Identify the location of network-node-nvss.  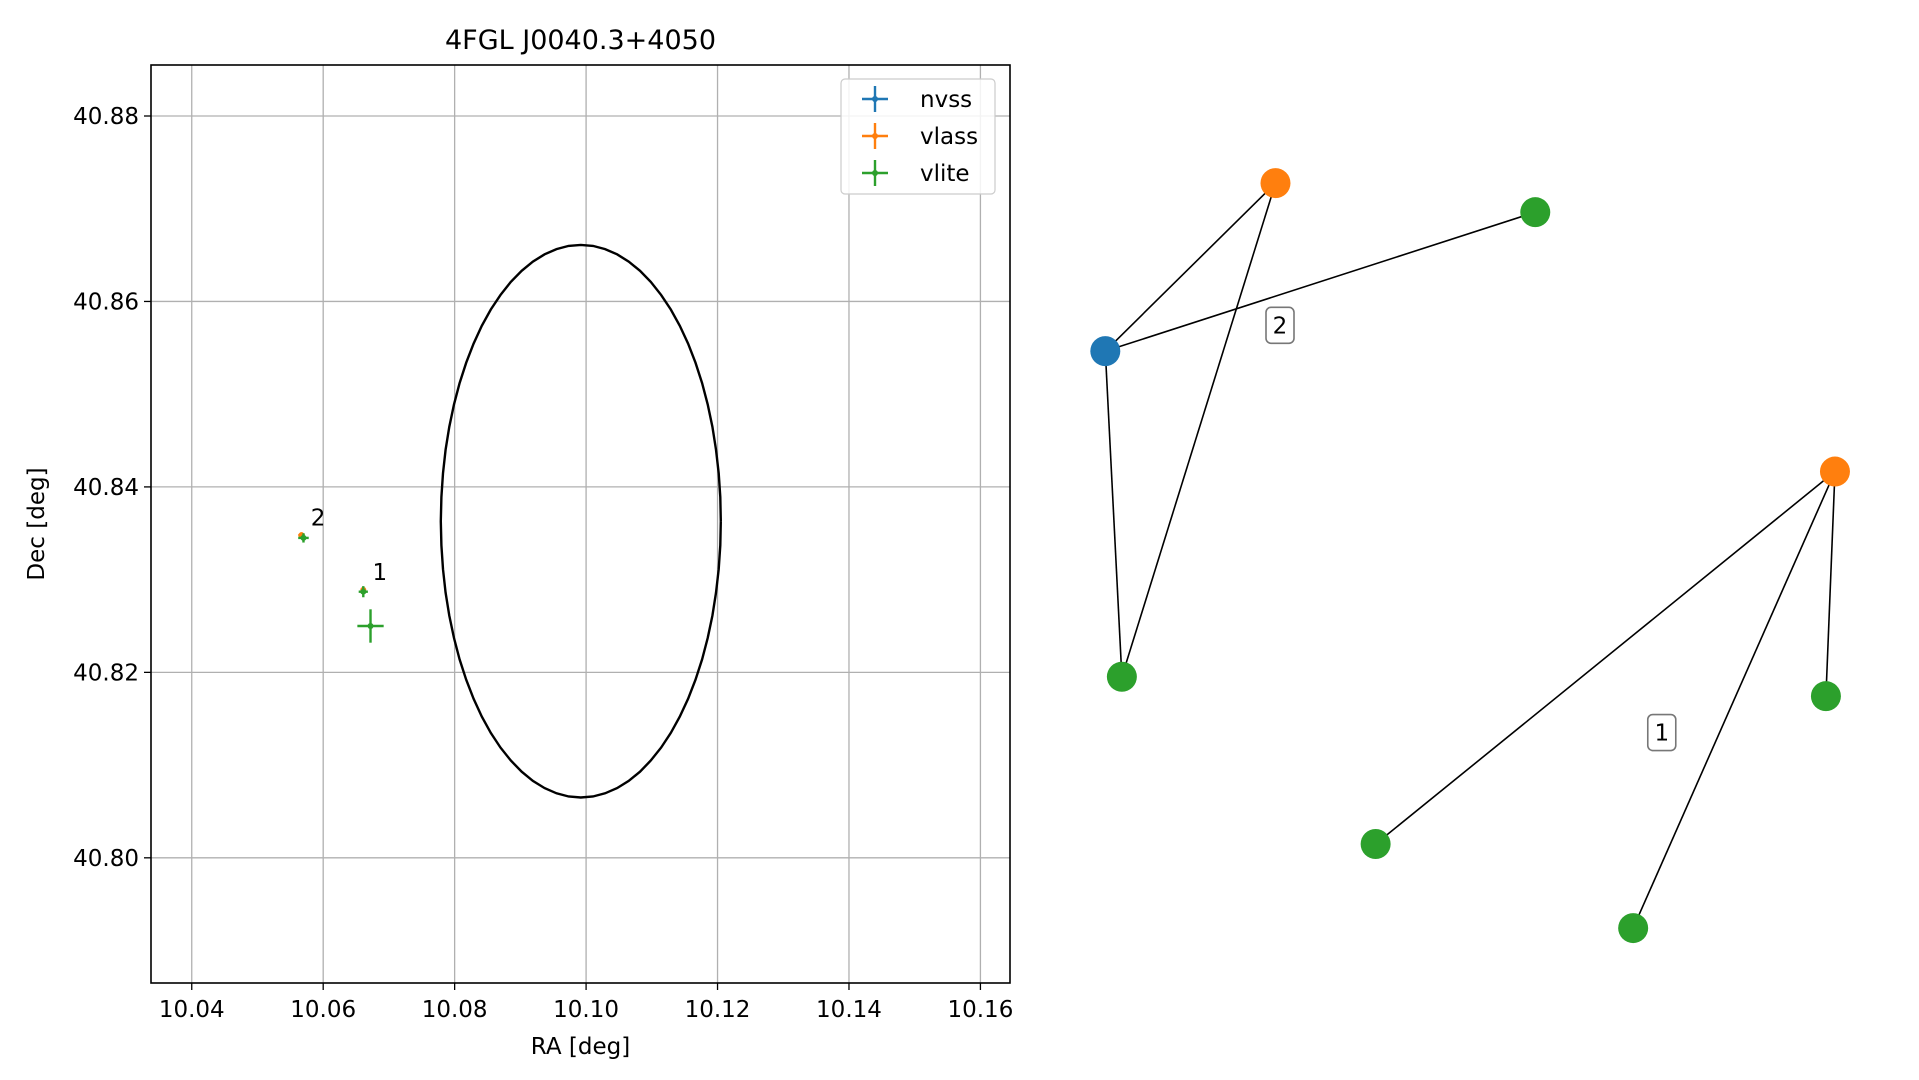
(1105, 351).